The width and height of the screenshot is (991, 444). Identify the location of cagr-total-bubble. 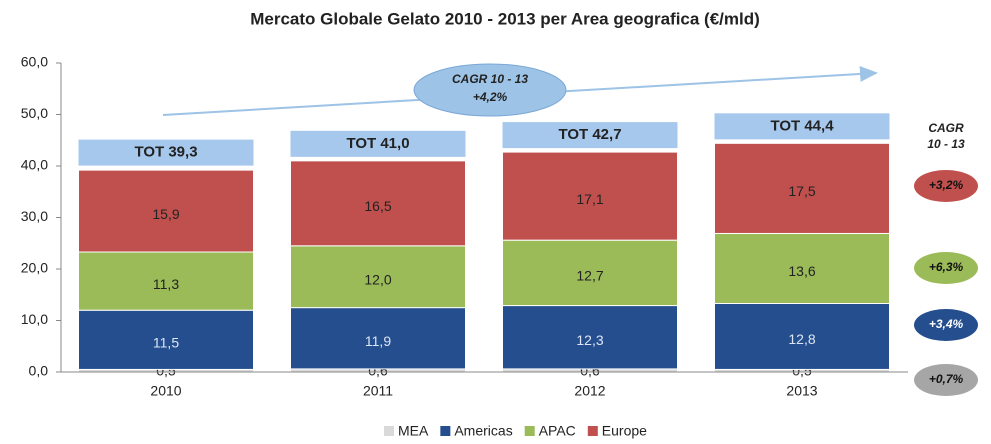
(490, 90).